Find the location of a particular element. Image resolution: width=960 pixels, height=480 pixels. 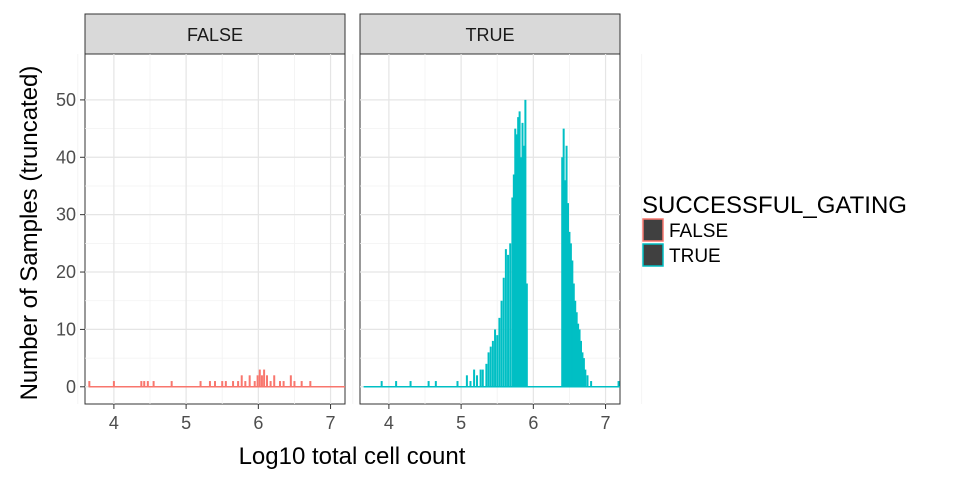

legend-label-false: FALSE is located at coordinates (698, 231).